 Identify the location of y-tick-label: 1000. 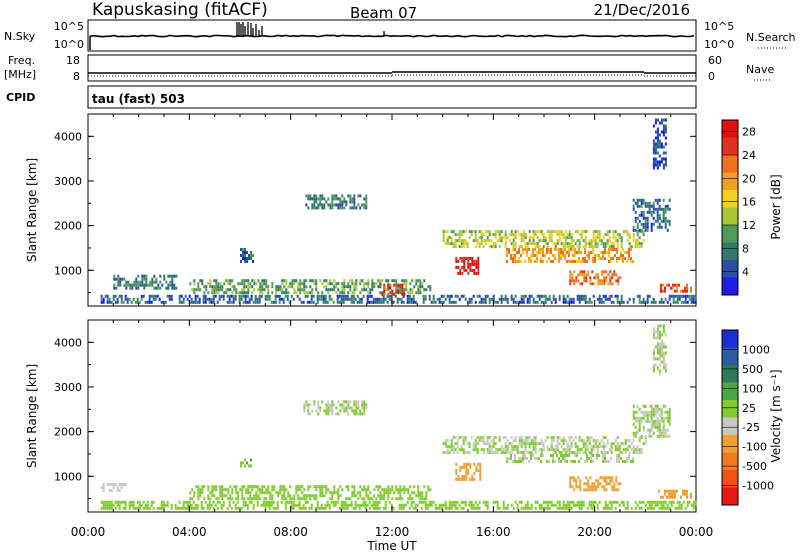
(68, 476).